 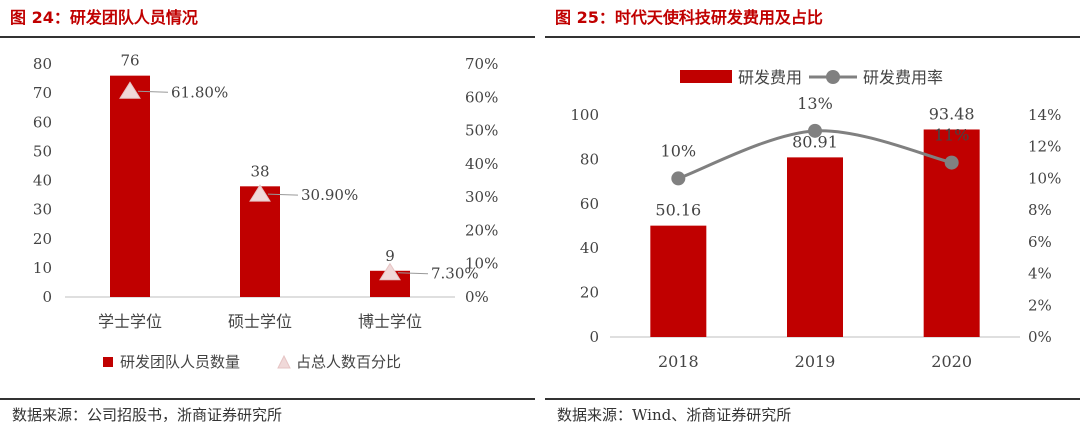 What do you see at coordinates (952, 113) in the screenshot?
I see `bar-data-label: 93.48` at bounding box center [952, 113].